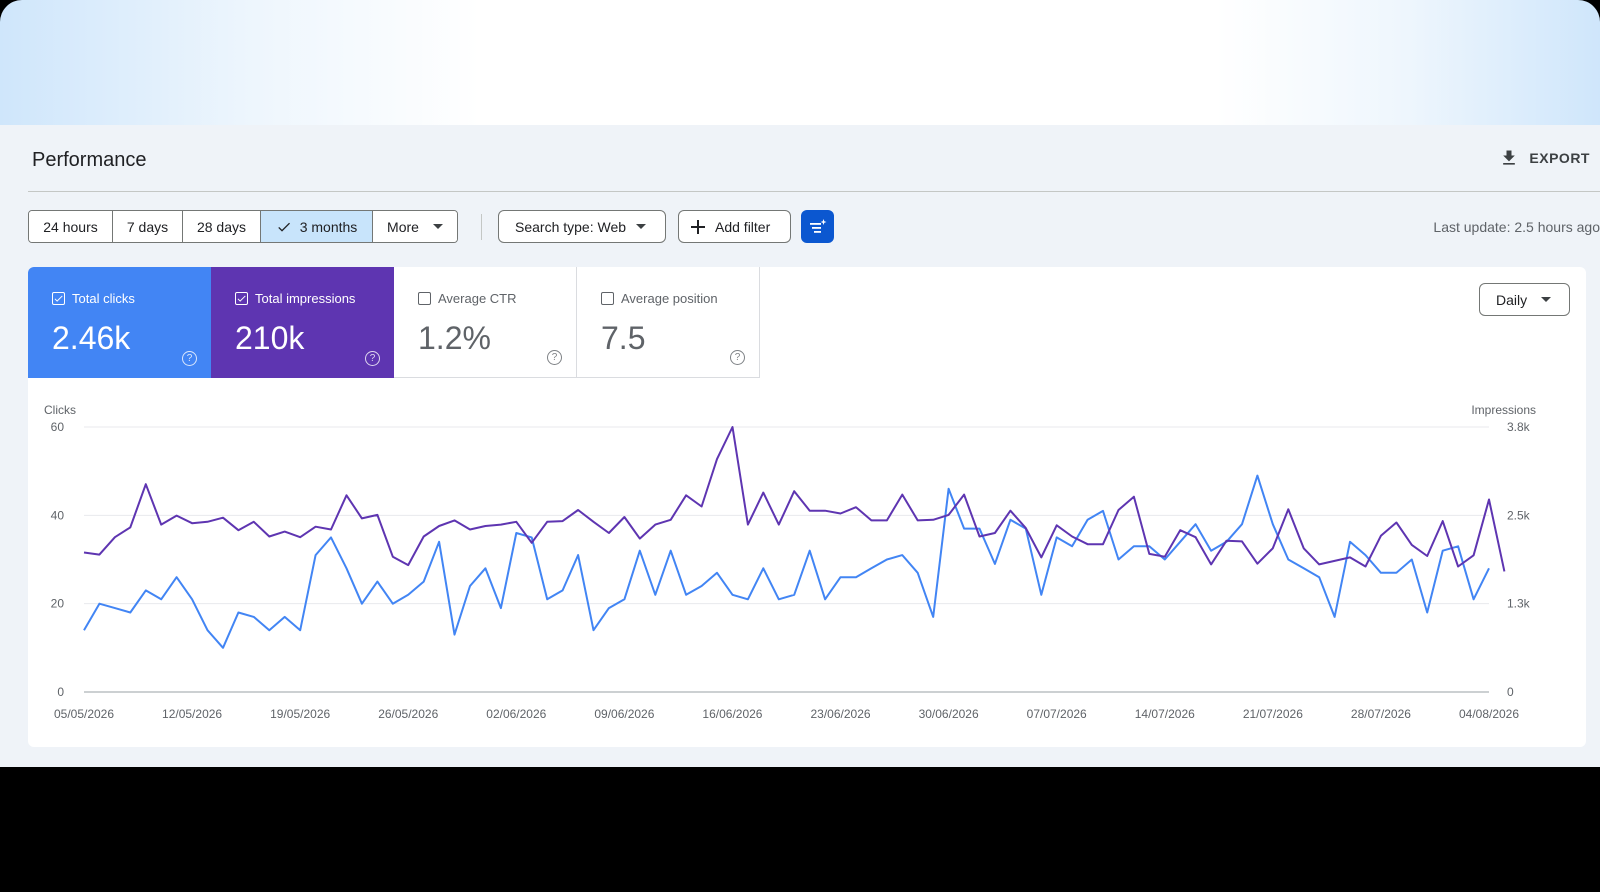 This screenshot has height=892, width=1600. Describe the element at coordinates (89, 160) in the screenshot. I see `page-title: Performance` at that location.